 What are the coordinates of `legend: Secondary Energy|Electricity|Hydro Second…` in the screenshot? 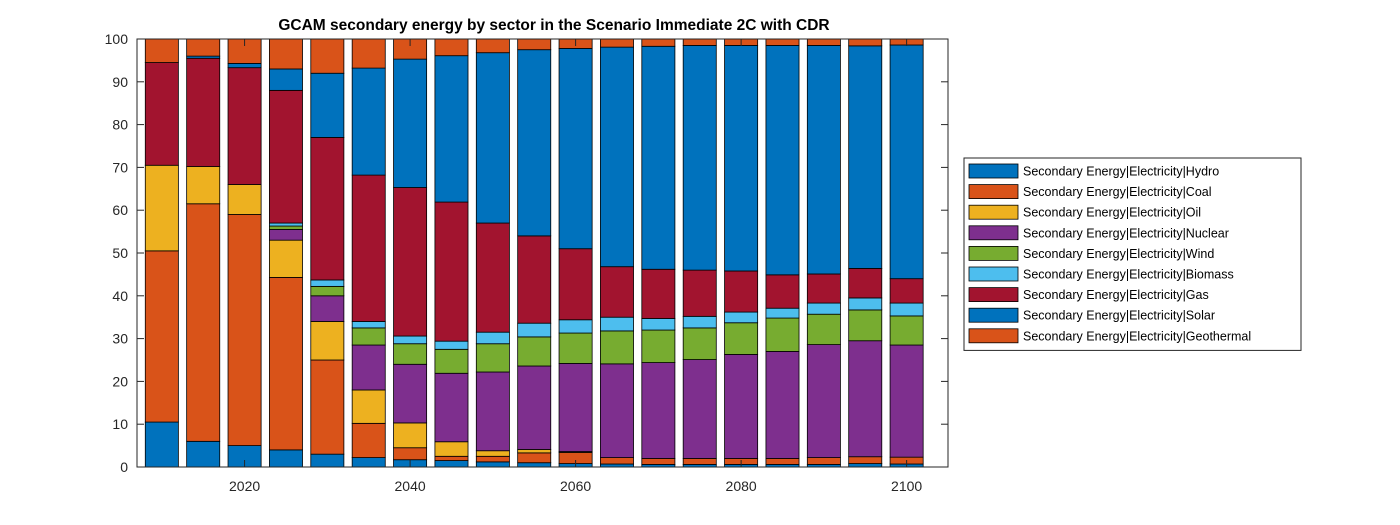 It's located at (1132, 254).